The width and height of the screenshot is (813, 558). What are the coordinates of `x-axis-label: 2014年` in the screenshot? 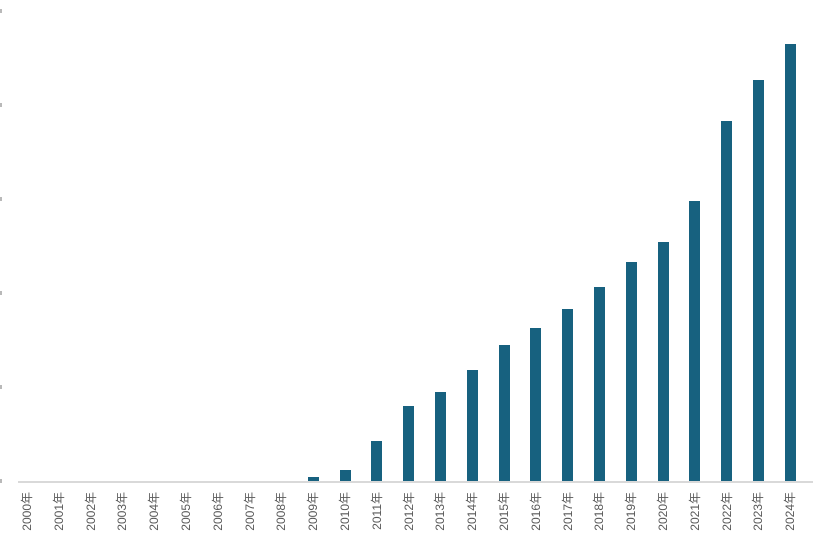 It's located at (472, 511).